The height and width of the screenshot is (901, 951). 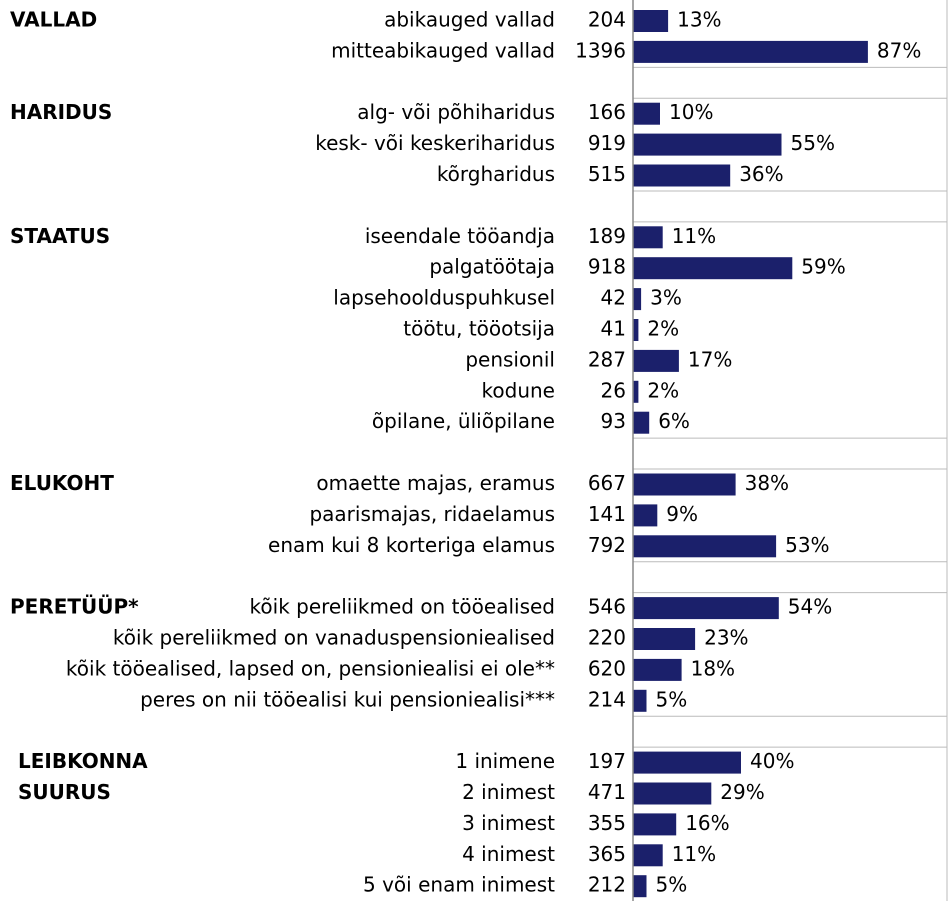 What do you see at coordinates (508, 854) in the screenshot?
I see `row-label: 4 inimest` at bounding box center [508, 854].